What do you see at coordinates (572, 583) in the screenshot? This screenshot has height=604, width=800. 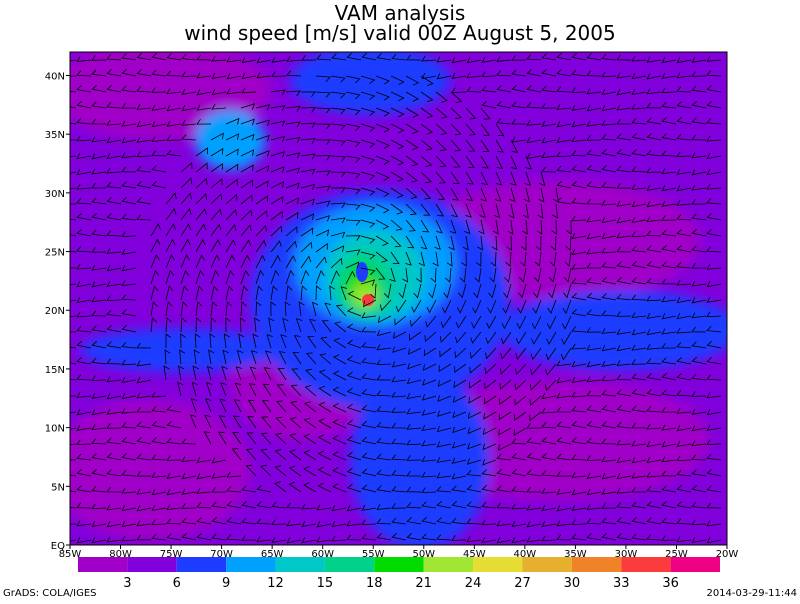 I see `colorbar-label: 30` at bounding box center [572, 583].